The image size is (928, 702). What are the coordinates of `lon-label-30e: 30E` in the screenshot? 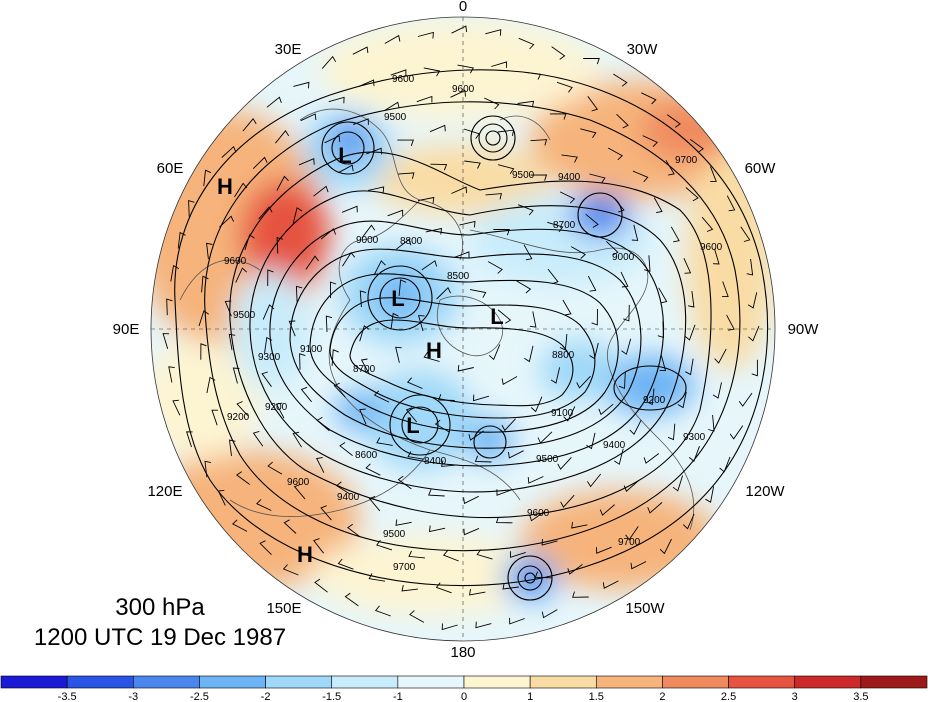 It's located at (288, 49).